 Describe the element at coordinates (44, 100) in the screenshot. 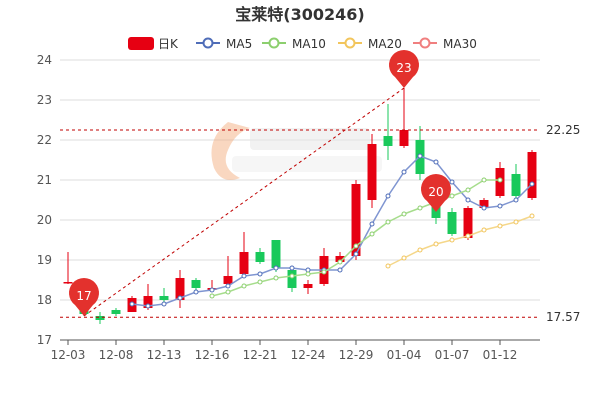

I see `y-tick-label: 23` at that location.